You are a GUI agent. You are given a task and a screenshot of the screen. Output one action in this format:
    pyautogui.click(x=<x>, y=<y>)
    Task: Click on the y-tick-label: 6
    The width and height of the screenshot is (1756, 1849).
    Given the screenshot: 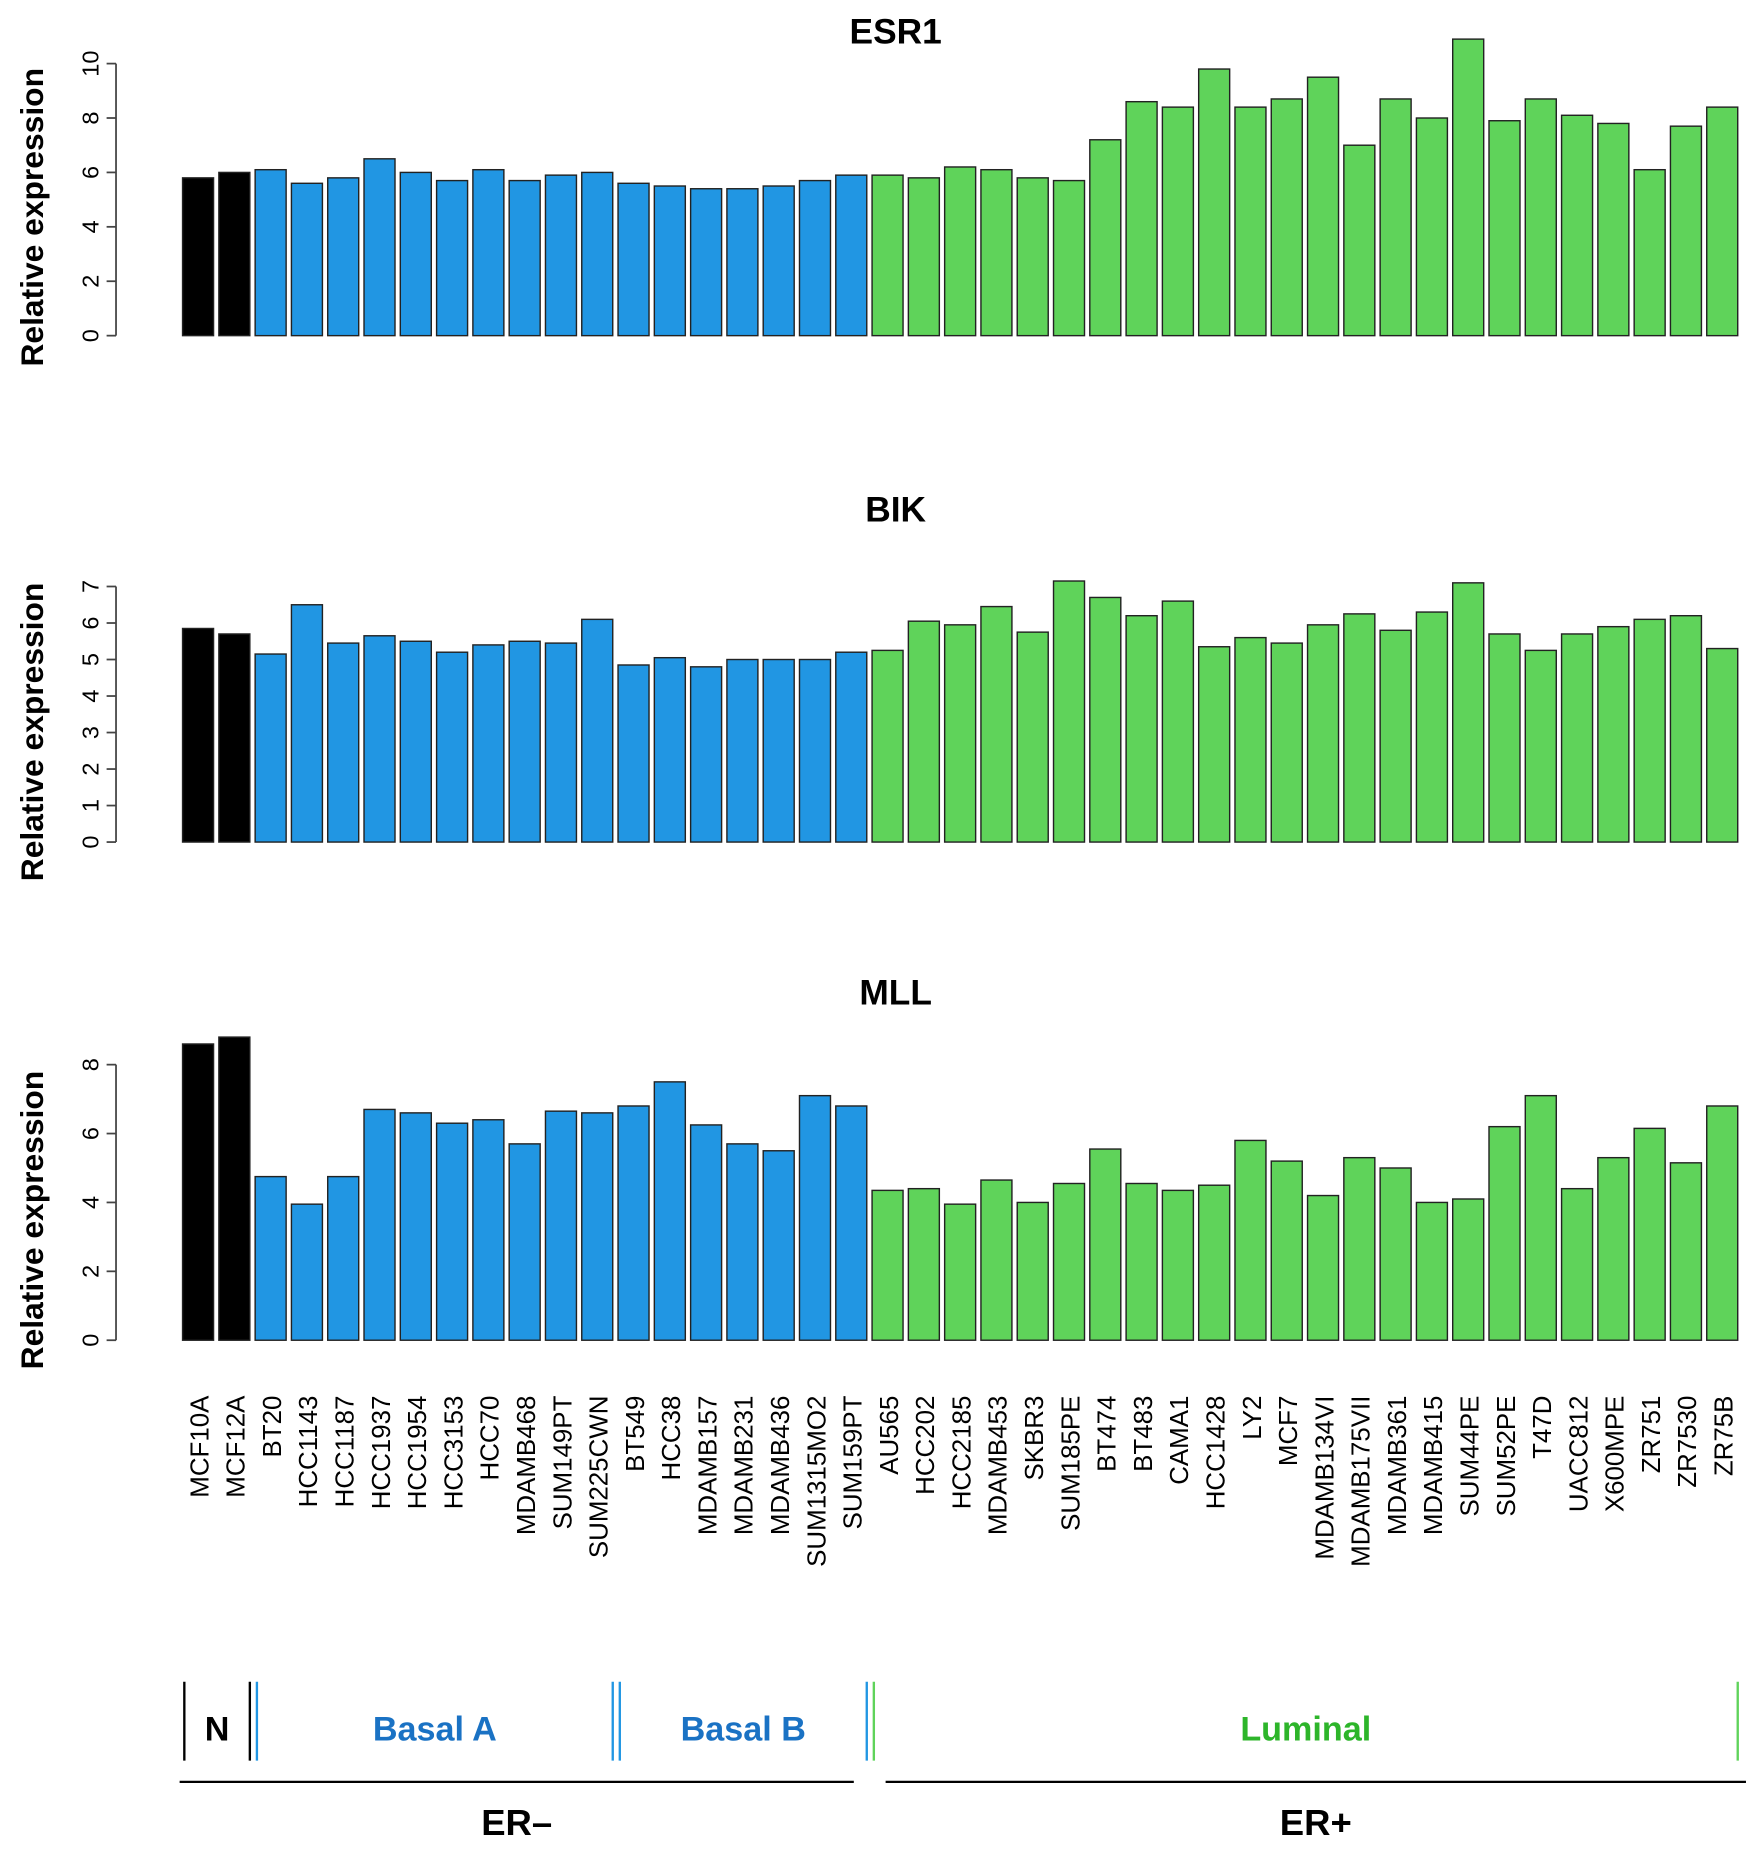 What is the action you would take?
    pyautogui.click(x=91, y=172)
    